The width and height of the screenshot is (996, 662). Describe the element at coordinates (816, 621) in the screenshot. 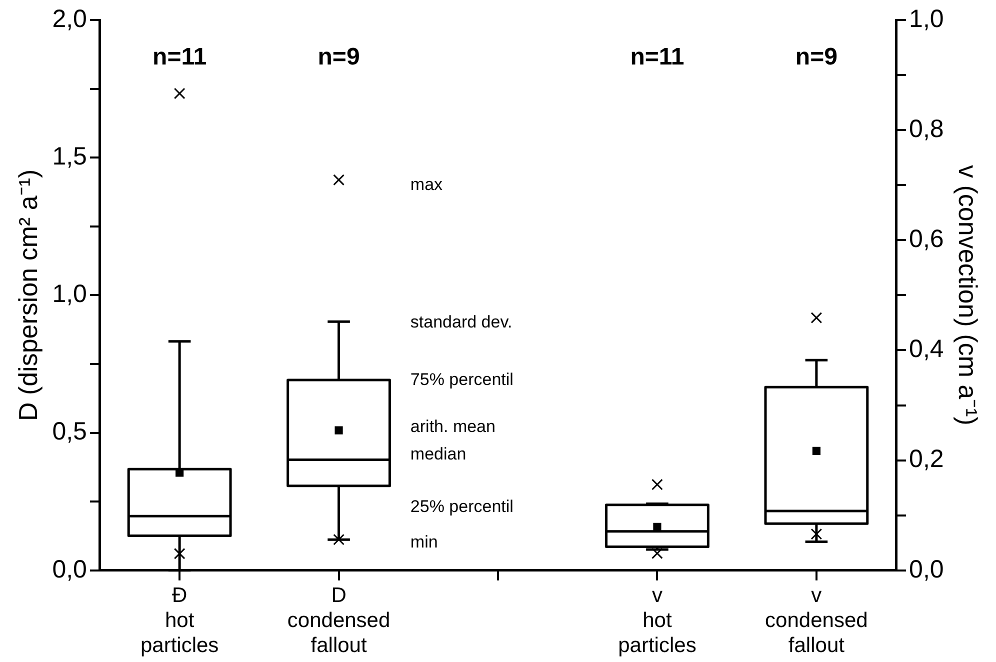

I see `x-tick-label: v condensed fallout` at that location.